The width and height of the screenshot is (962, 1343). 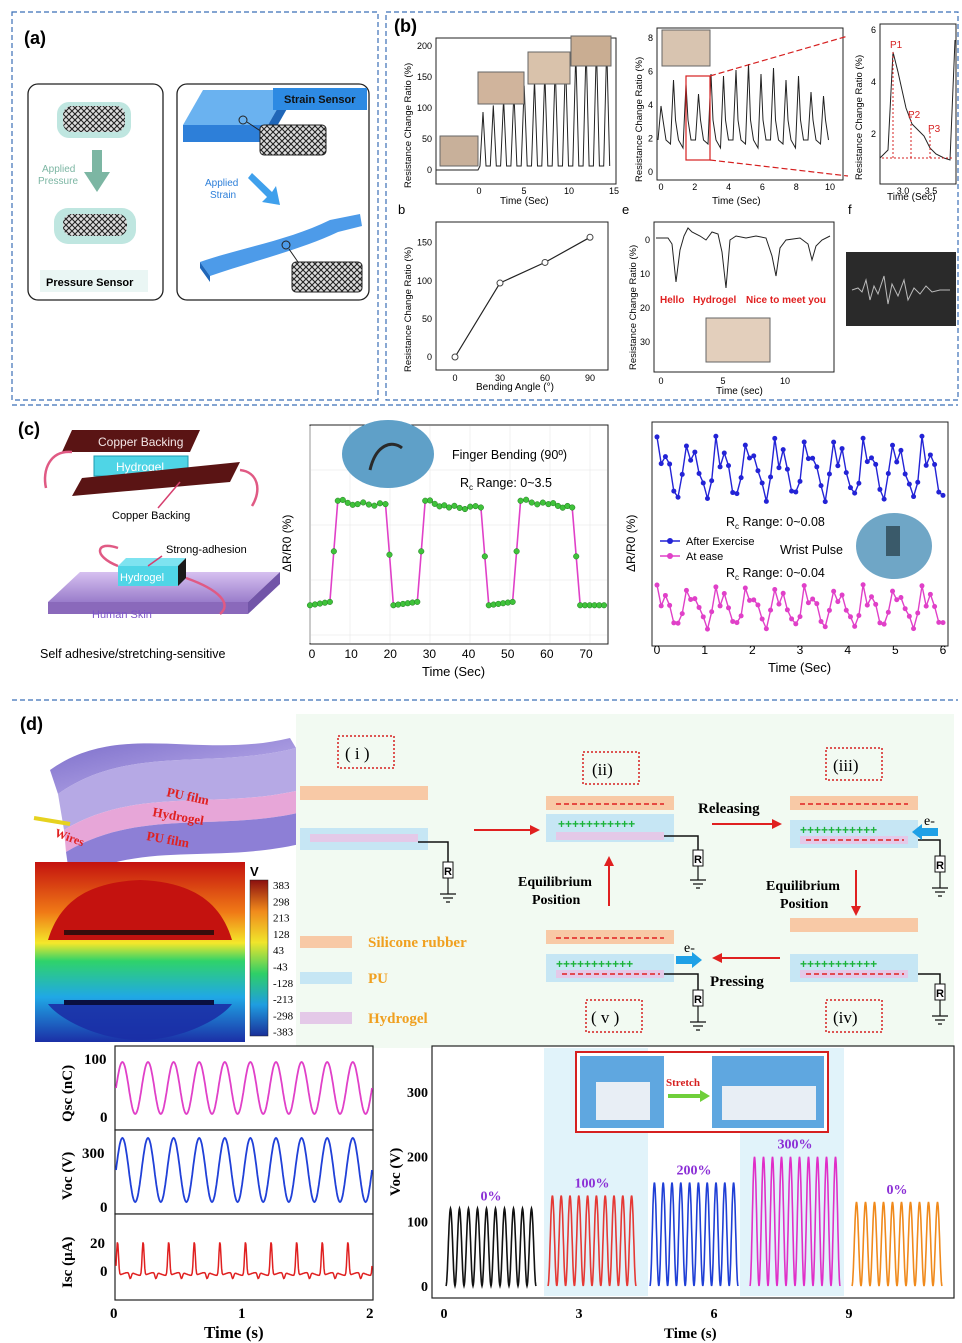 What do you see at coordinates (547, 654) in the screenshot?
I see `c1-xticks-6: 60` at bounding box center [547, 654].